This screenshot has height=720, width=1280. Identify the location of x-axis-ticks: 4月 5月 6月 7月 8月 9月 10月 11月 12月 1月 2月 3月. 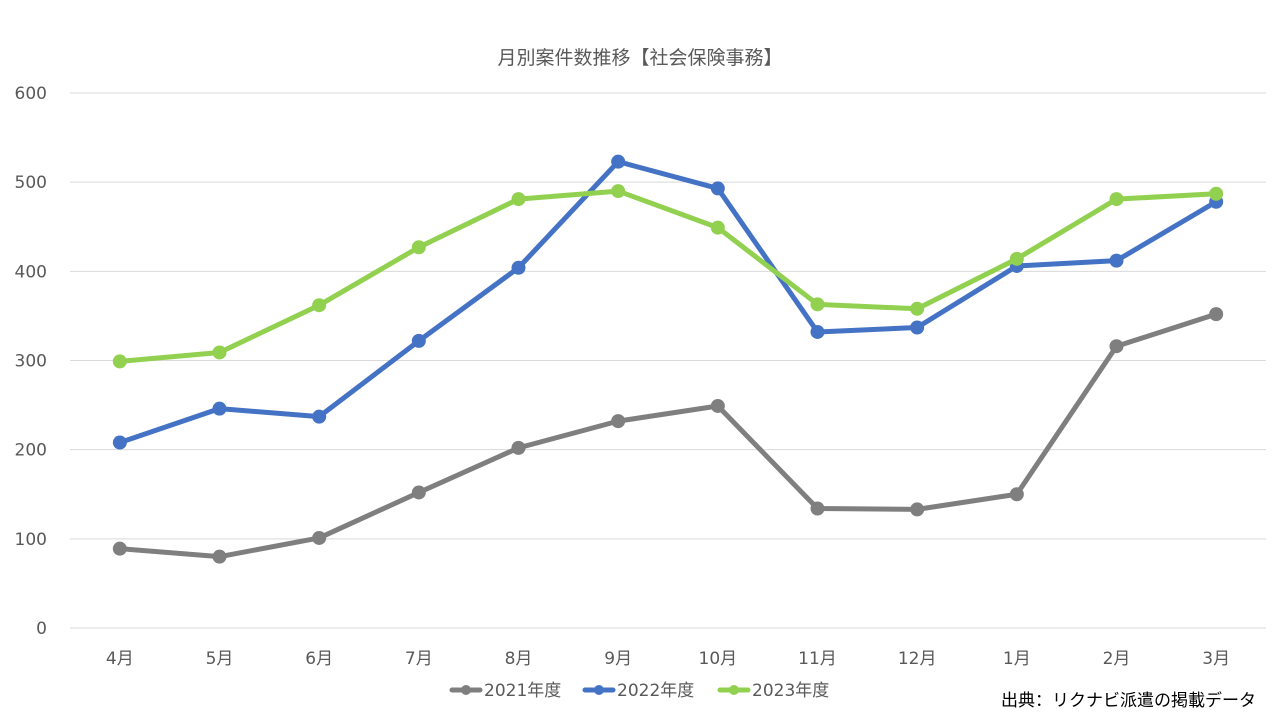
(668, 659).